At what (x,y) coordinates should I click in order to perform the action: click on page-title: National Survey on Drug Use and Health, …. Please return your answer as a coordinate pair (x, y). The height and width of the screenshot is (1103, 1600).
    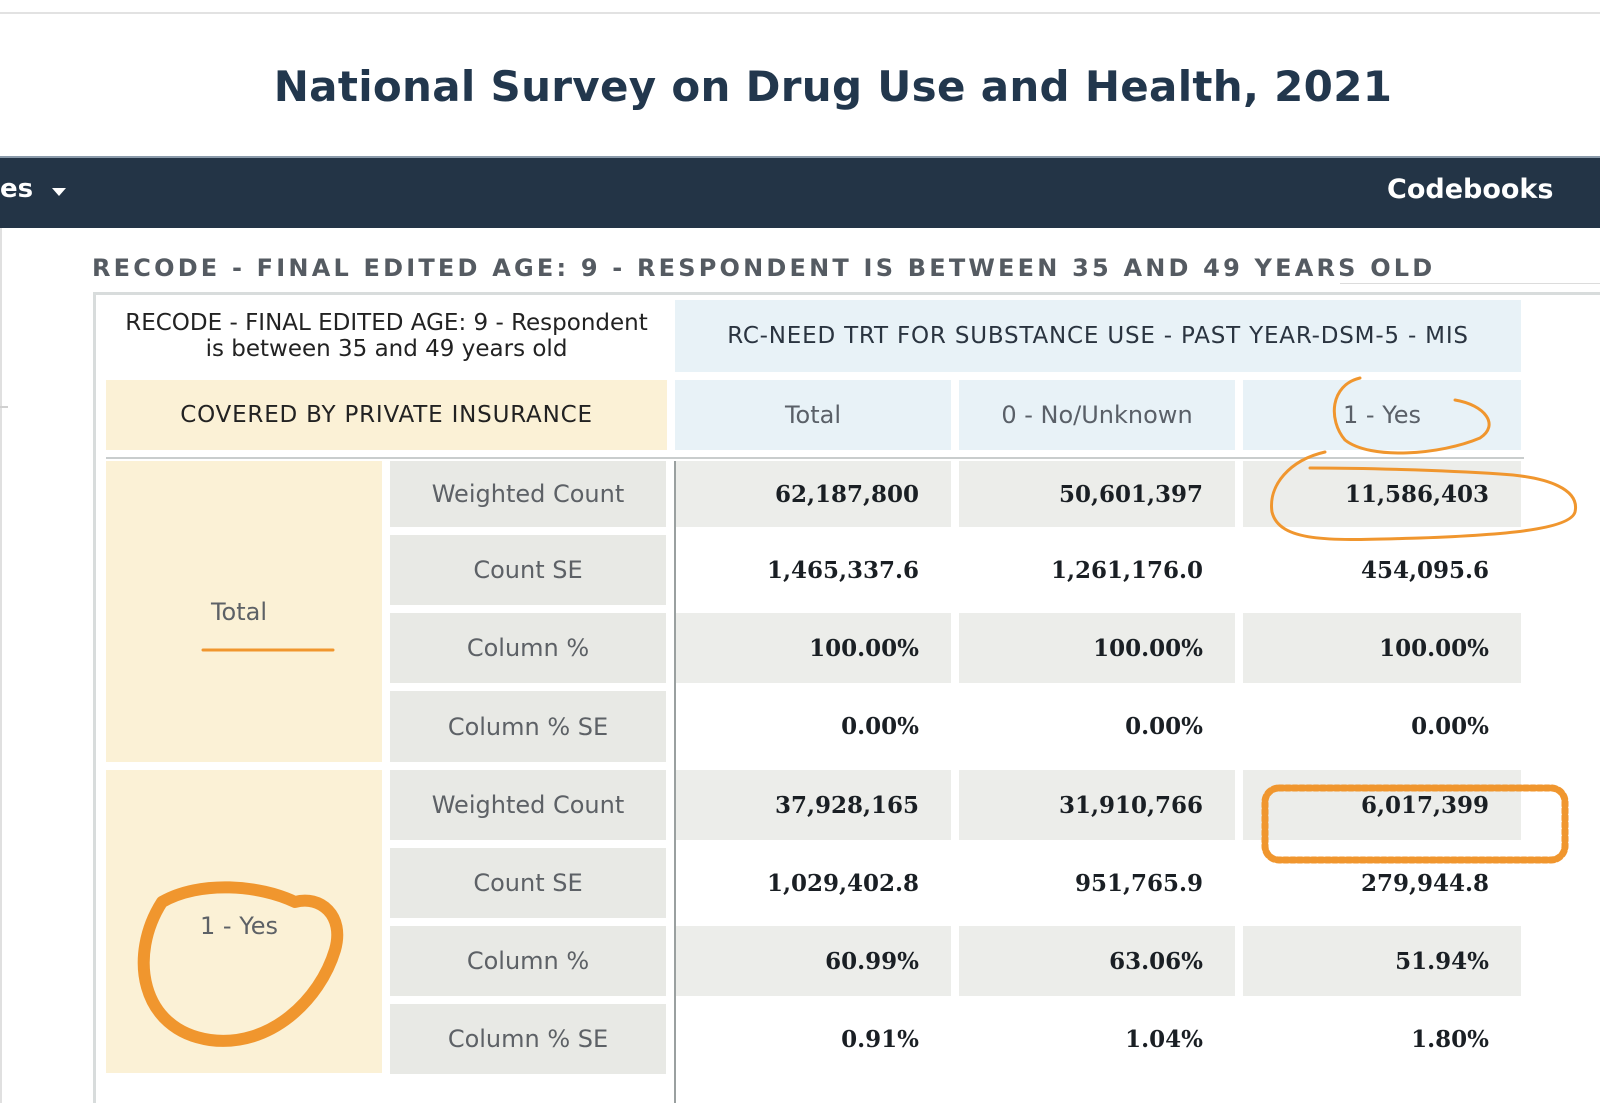
    Looking at the image, I should click on (833, 86).